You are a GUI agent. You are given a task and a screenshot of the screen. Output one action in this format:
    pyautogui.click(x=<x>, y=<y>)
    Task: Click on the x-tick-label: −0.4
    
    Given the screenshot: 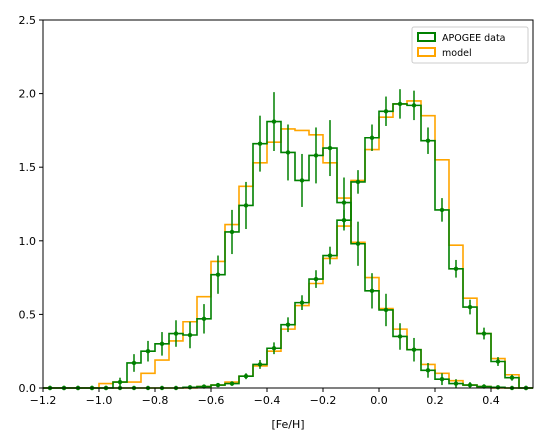 What is the action you would take?
    pyautogui.click(x=267, y=400)
    